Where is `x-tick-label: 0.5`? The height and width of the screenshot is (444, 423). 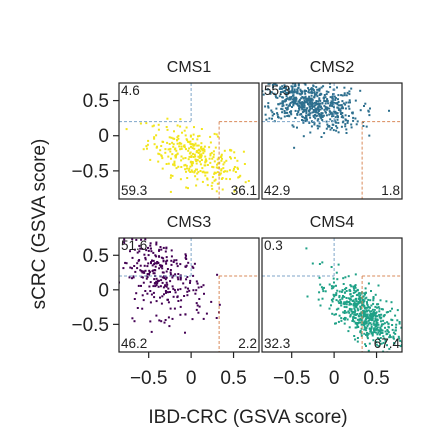
x-tick-label: 0.5 is located at coordinates (233, 378).